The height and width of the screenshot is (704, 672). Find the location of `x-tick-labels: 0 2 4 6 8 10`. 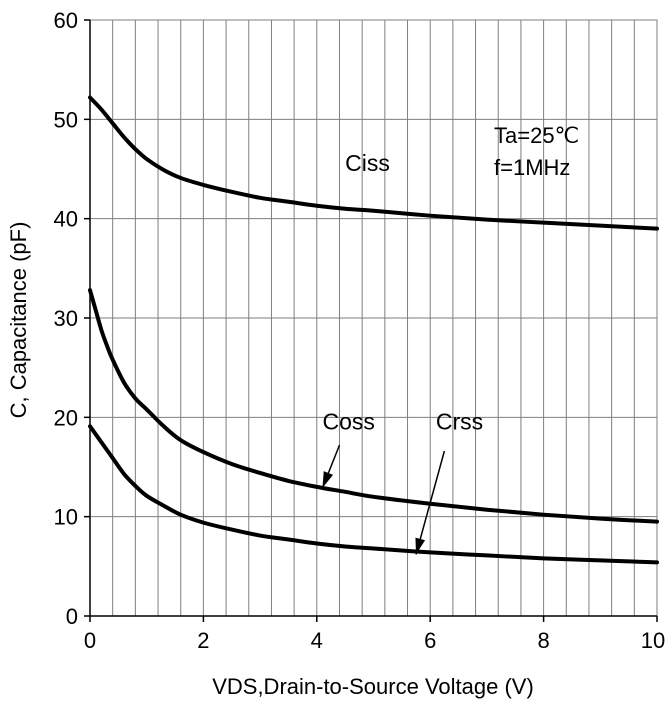

x-tick-labels: 0 2 4 6 8 10 is located at coordinates (374, 640).